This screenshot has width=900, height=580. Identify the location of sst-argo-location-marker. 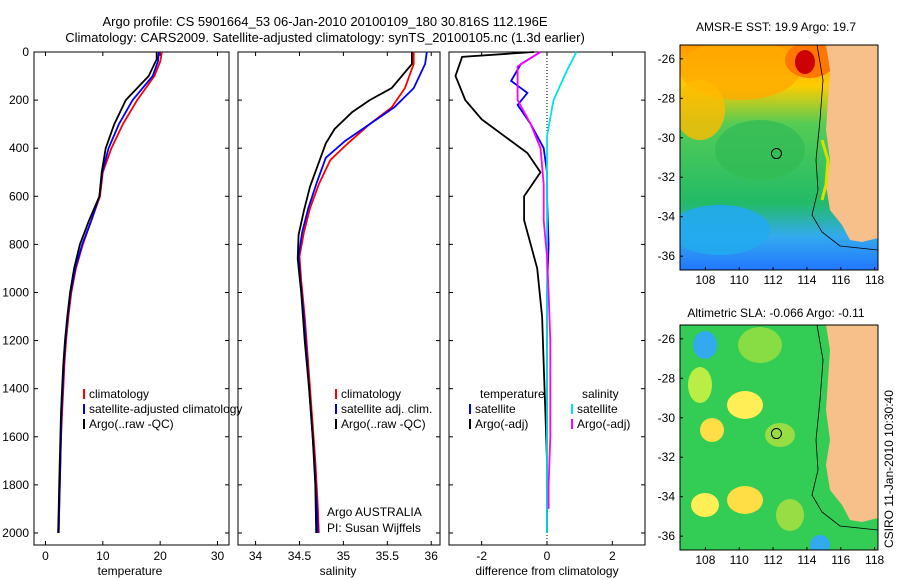
(776, 154).